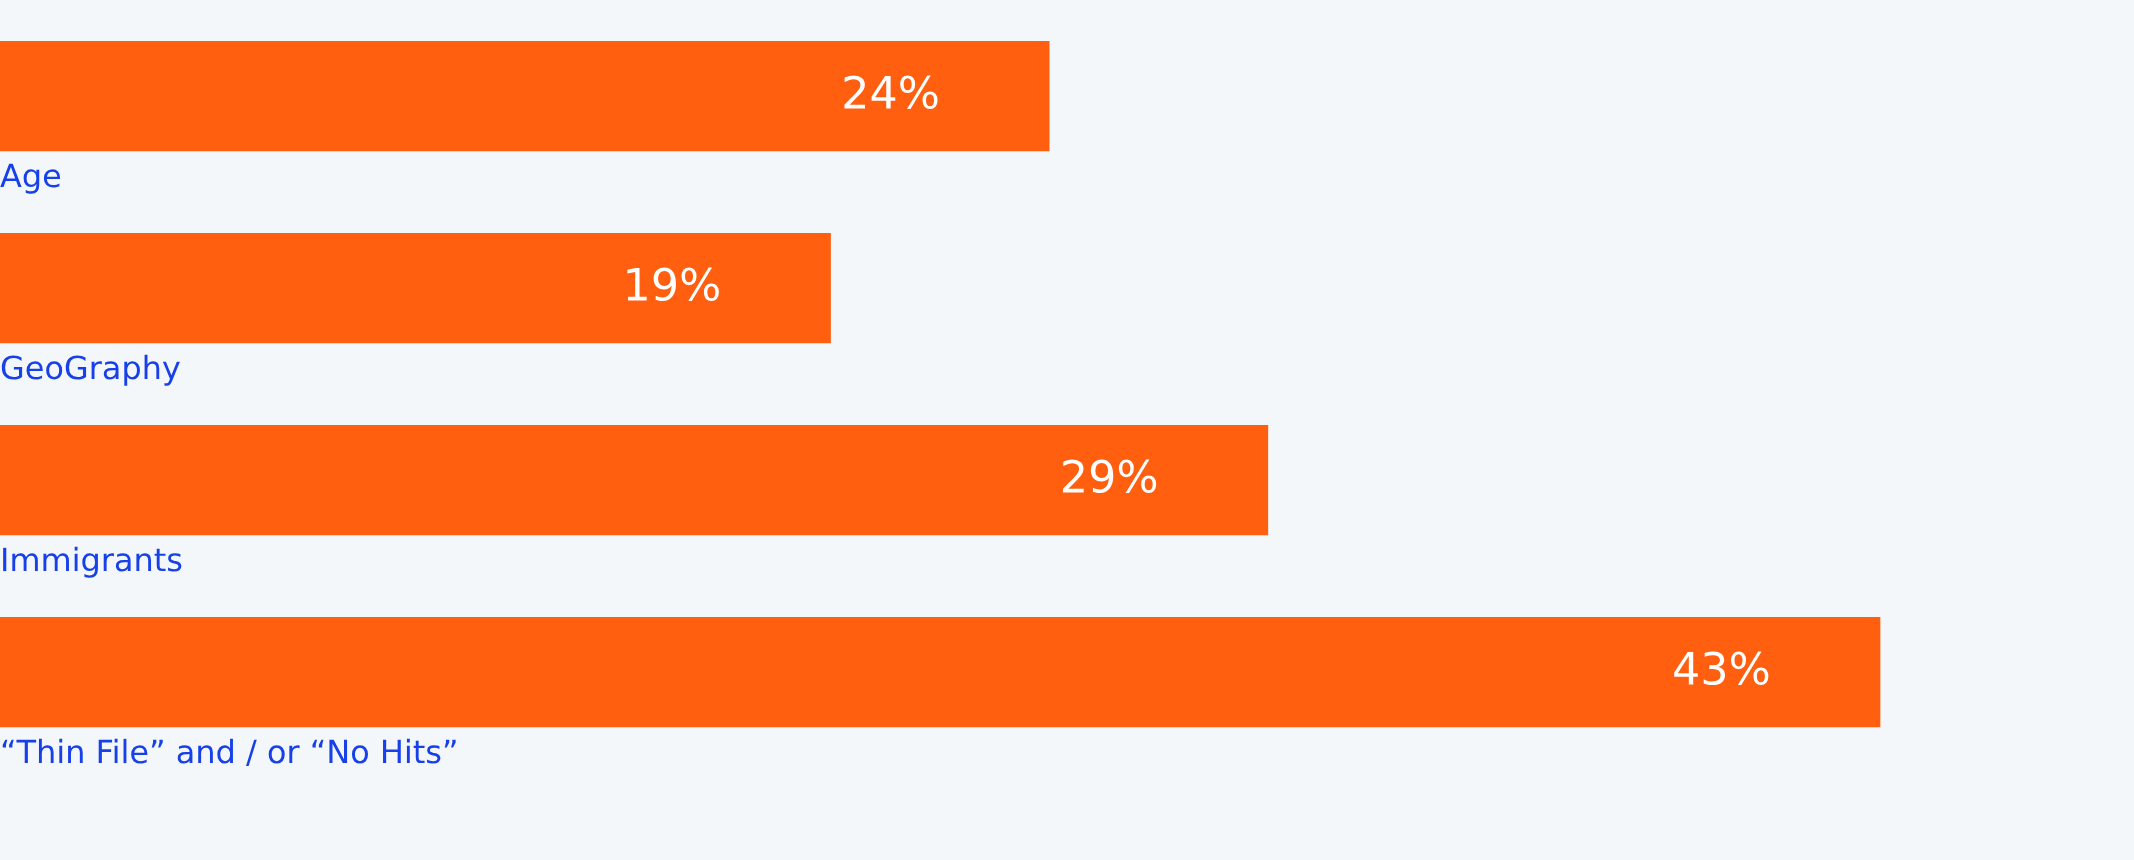  Describe the element at coordinates (229, 752) in the screenshot. I see `y-tick-label: “Thin File” and / or “No Hits”` at that location.